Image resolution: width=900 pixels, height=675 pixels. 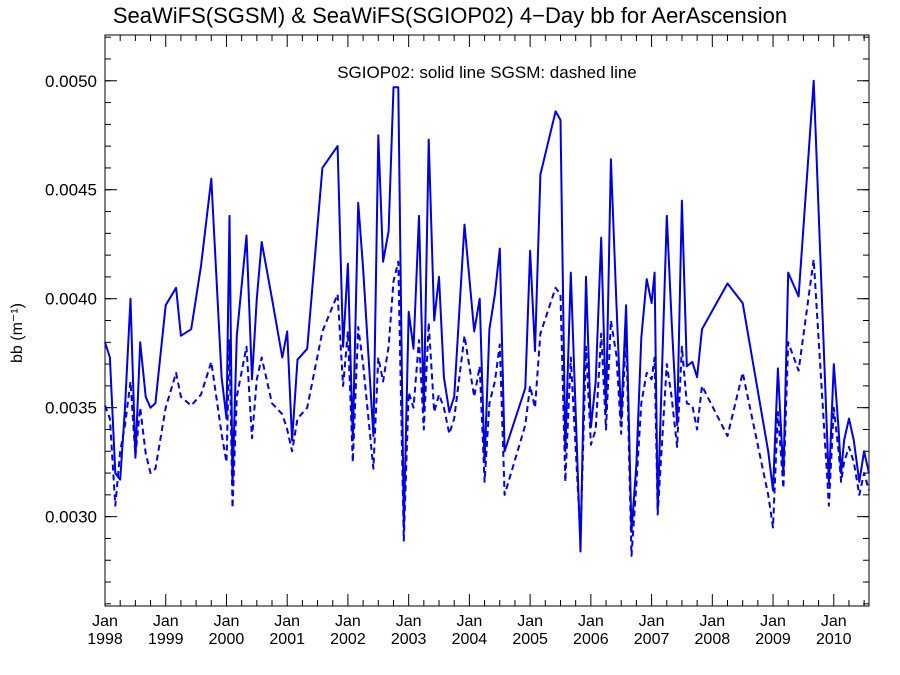 What do you see at coordinates (287, 639) in the screenshot?
I see `x-tick-year: 2001` at bounding box center [287, 639].